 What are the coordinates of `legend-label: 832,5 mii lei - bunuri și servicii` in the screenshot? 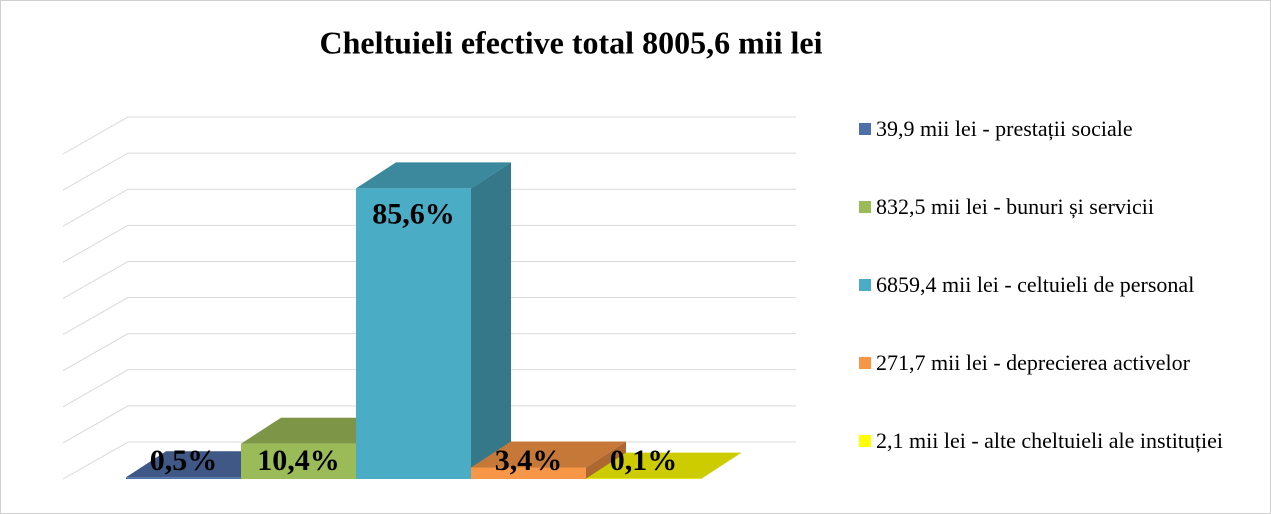 It's located at (1015, 206).